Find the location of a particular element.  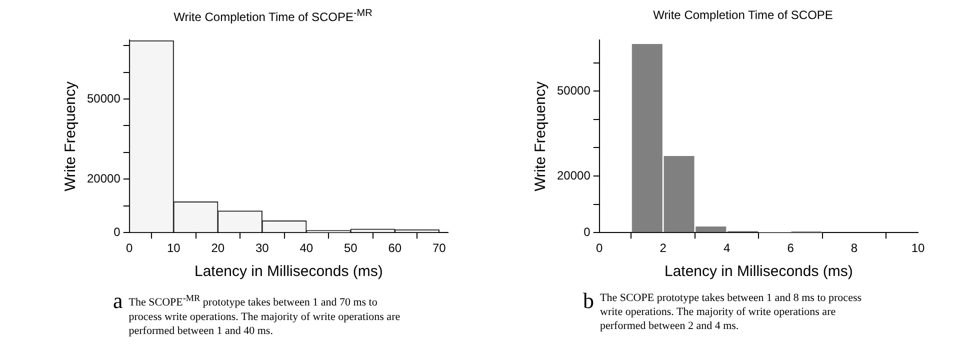

x-tick-label: 40 is located at coordinates (307, 248).